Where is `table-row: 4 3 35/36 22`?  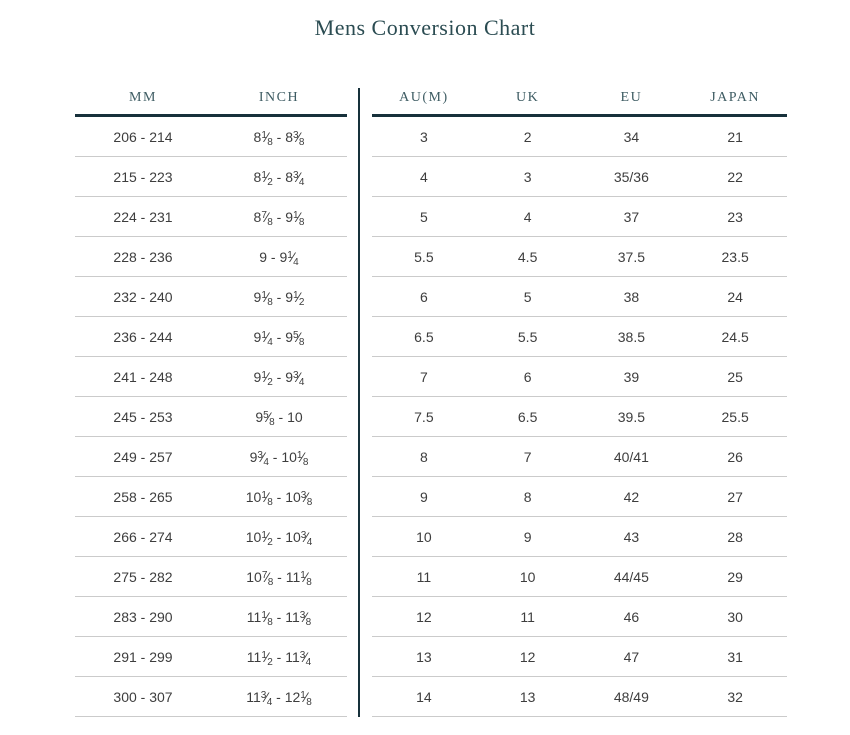 table-row: 4 3 35/36 22 is located at coordinates (579, 177).